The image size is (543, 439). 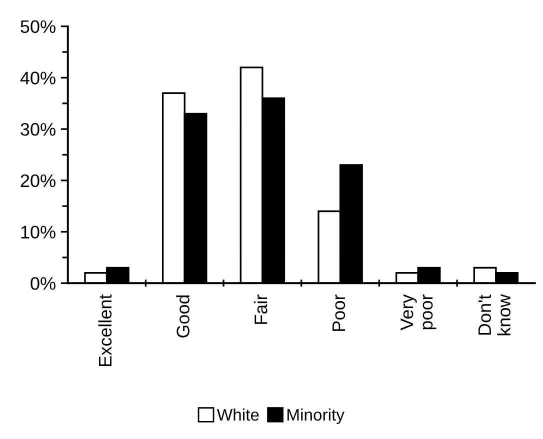 What do you see at coordinates (494, 315) in the screenshot?
I see `x-tick-label: Don't know` at bounding box center [494, 315].